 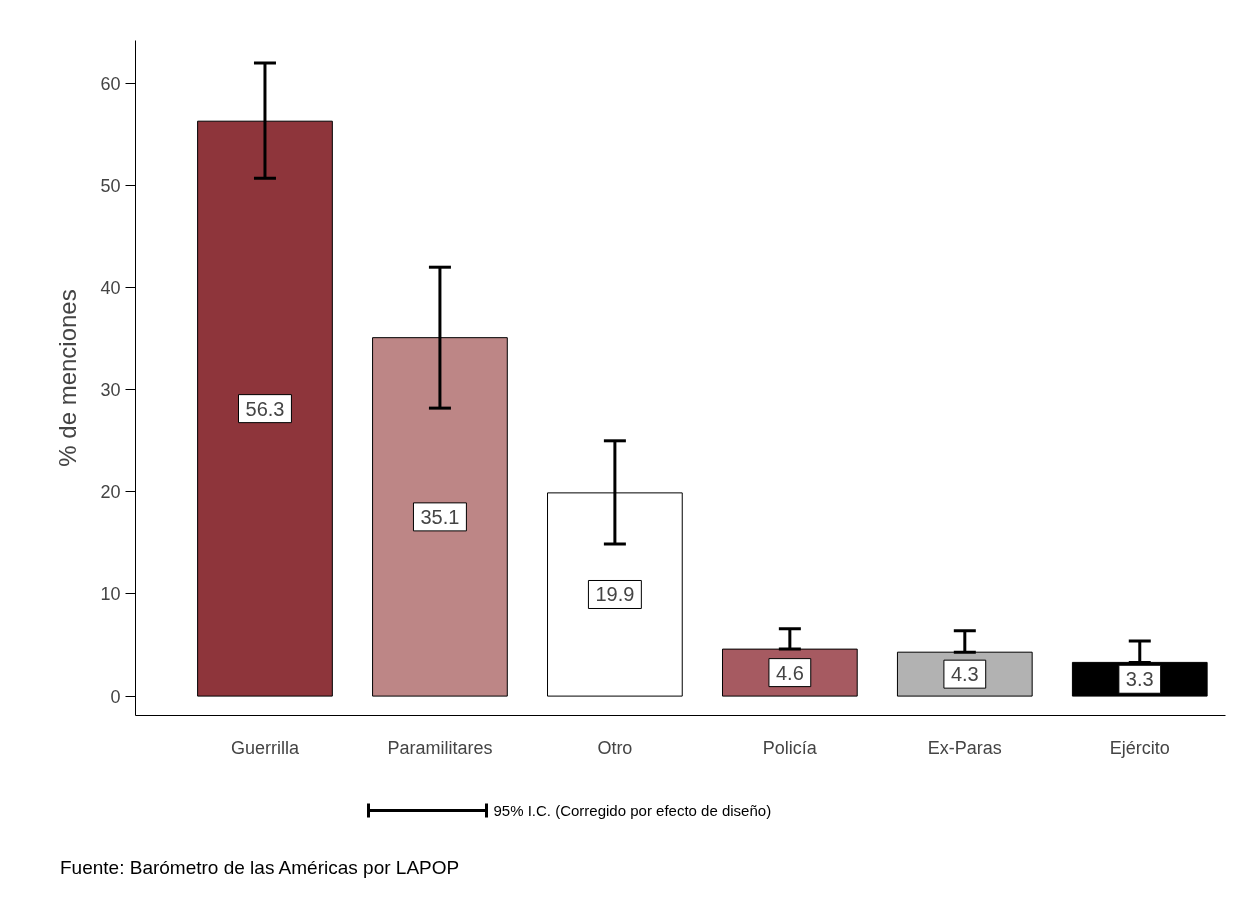 What do you see at coordinates (440, 516) in the screenshot?
I see `data-label: 35.1` at bounding box center [440, 516].